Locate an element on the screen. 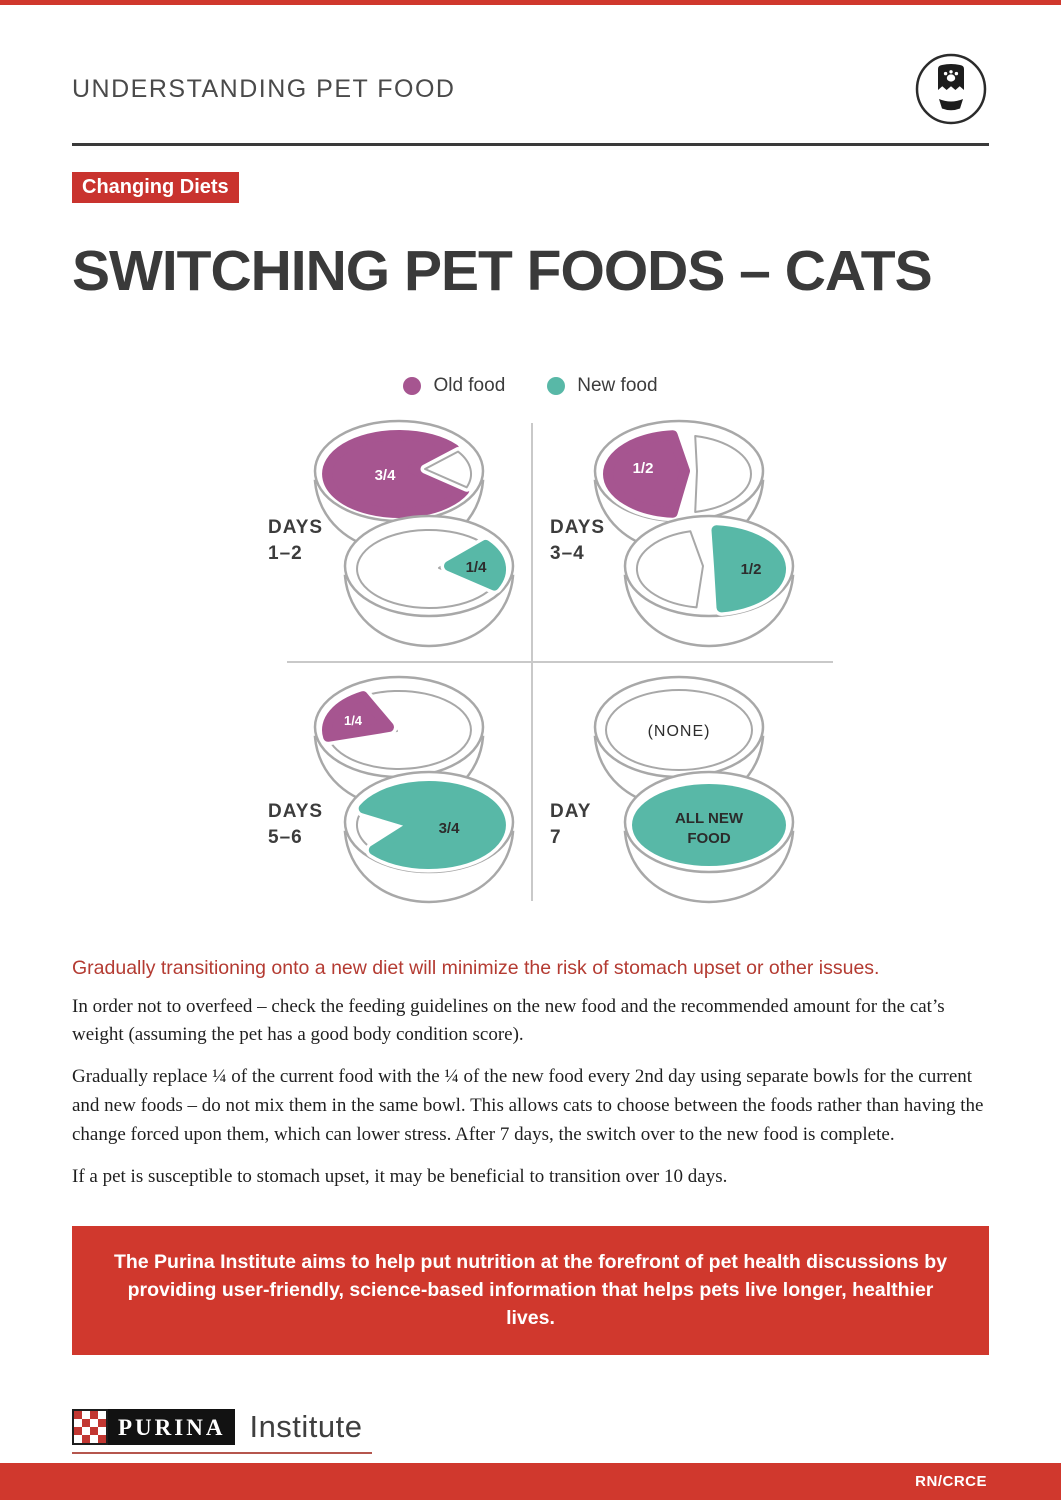  new-food-bowl: 1/4 is located at coordinates (429, 580).